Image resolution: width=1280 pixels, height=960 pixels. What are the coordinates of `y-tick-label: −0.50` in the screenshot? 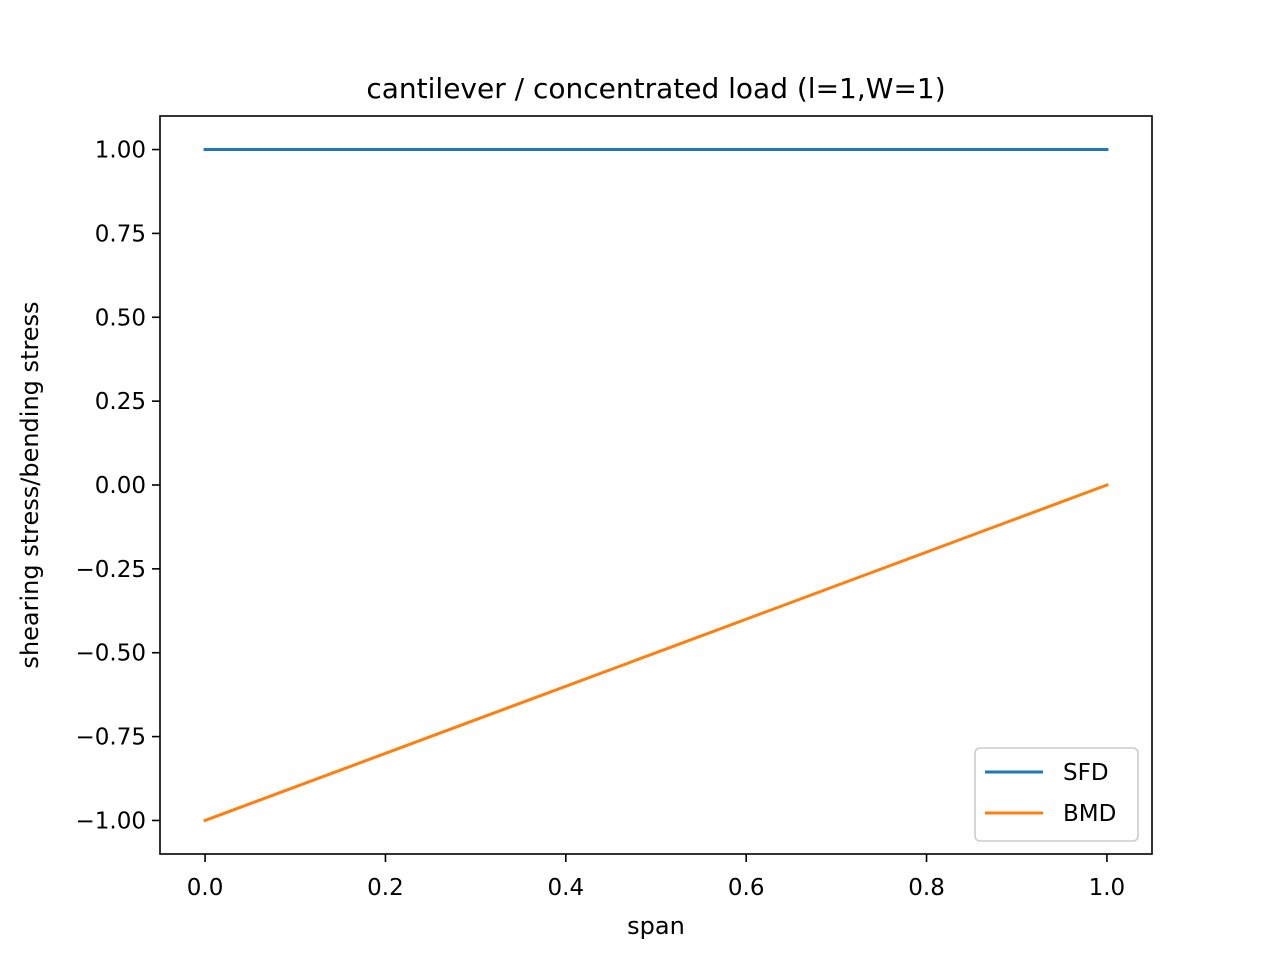 It's located at (111, 654).